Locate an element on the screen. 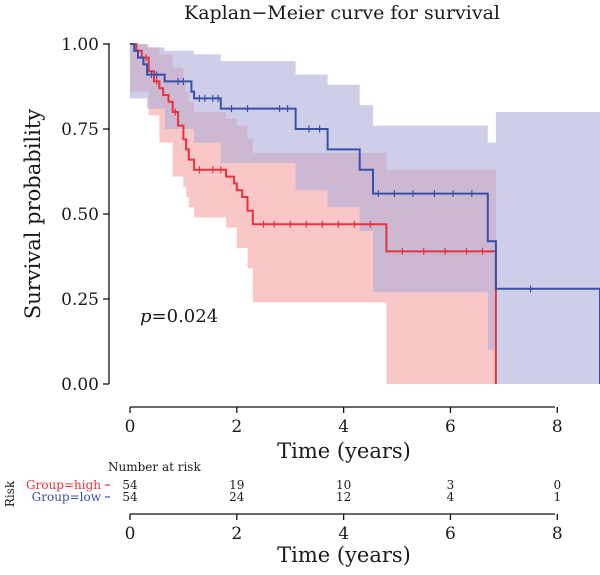  y-tick-label: 1.00 is located at coordinates (80, 45).